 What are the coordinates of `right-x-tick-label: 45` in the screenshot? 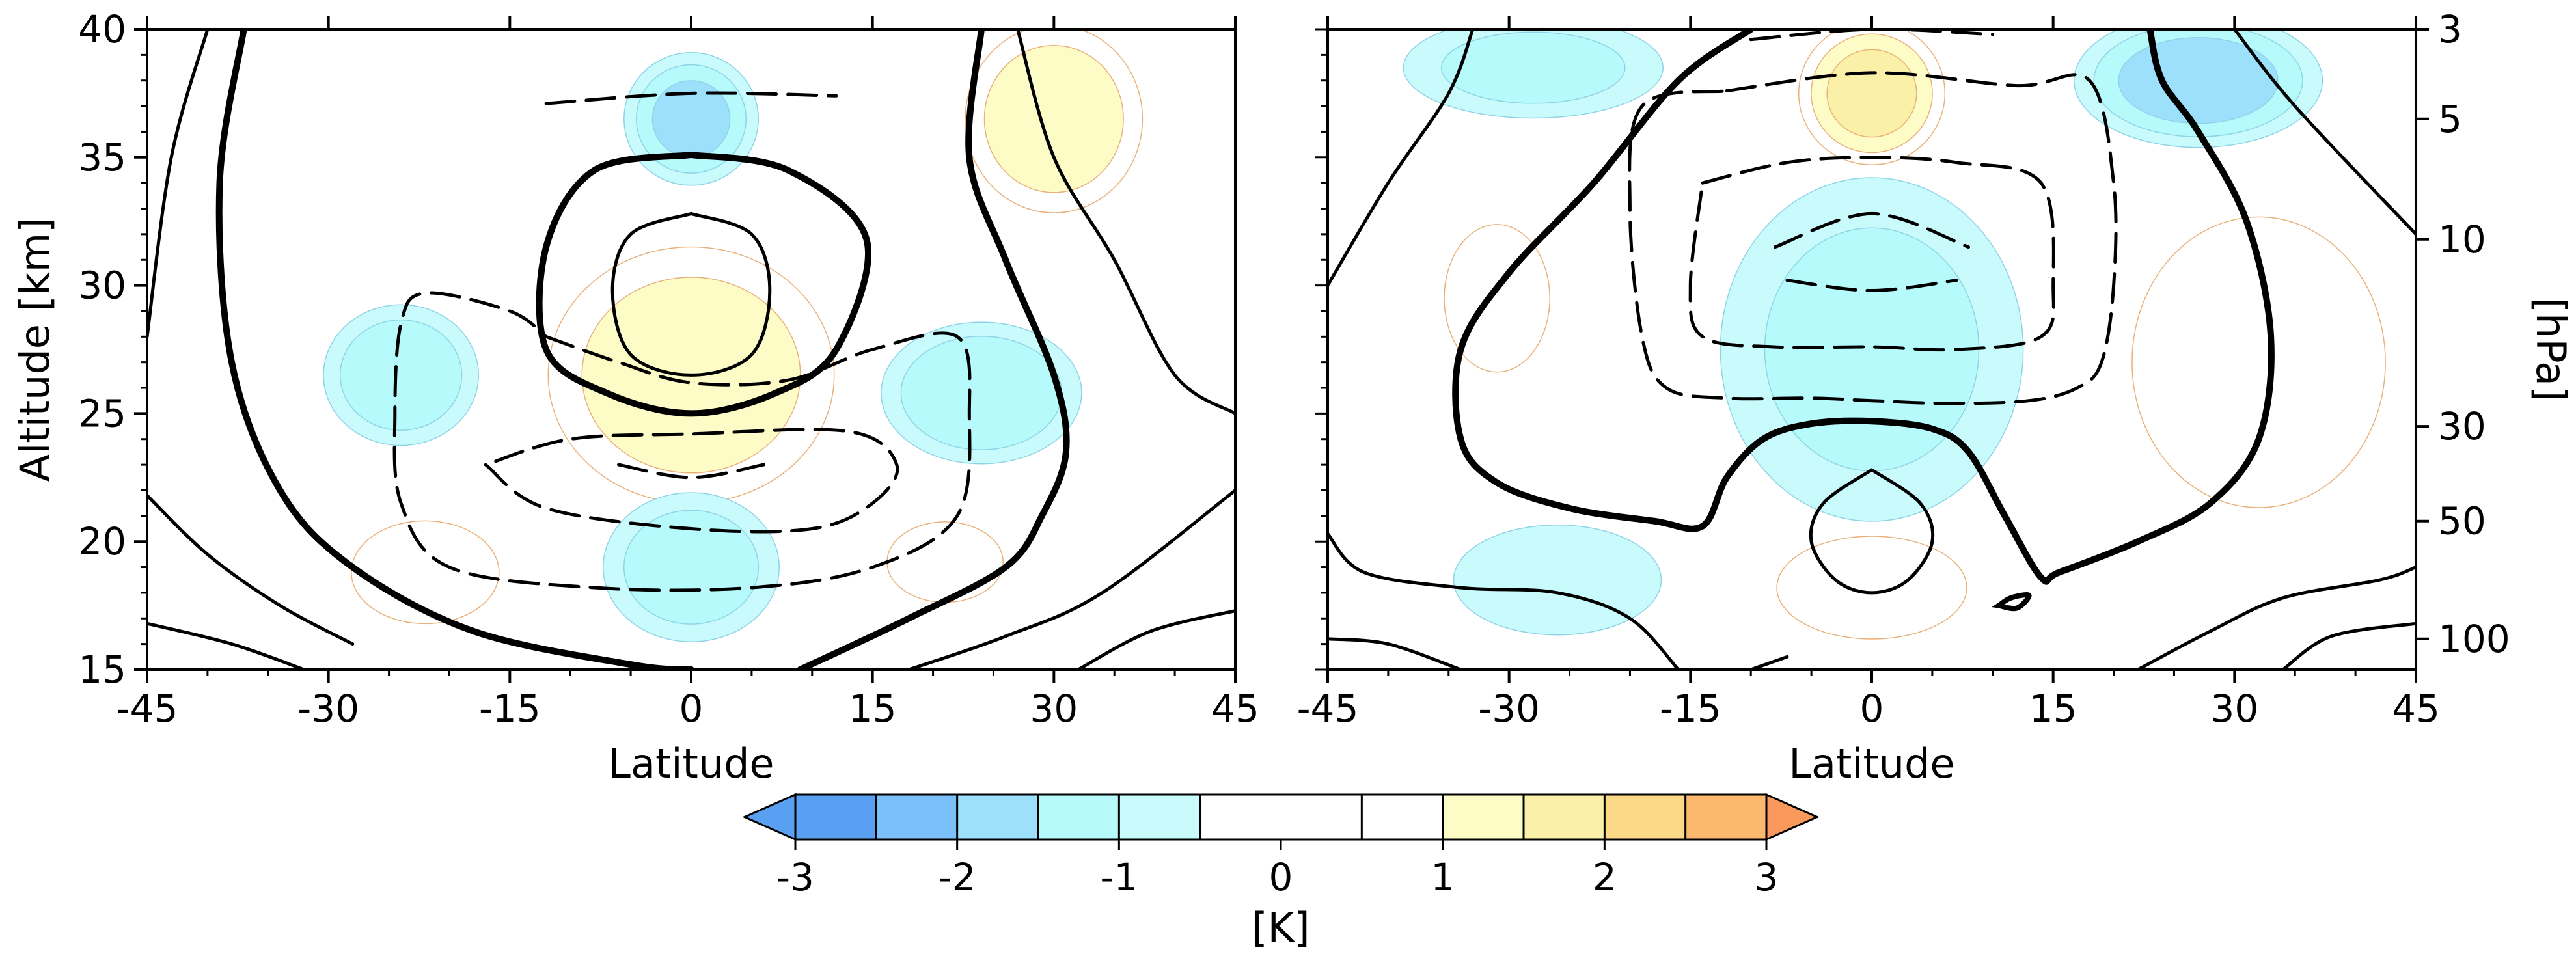 It's located at (2416, 709).